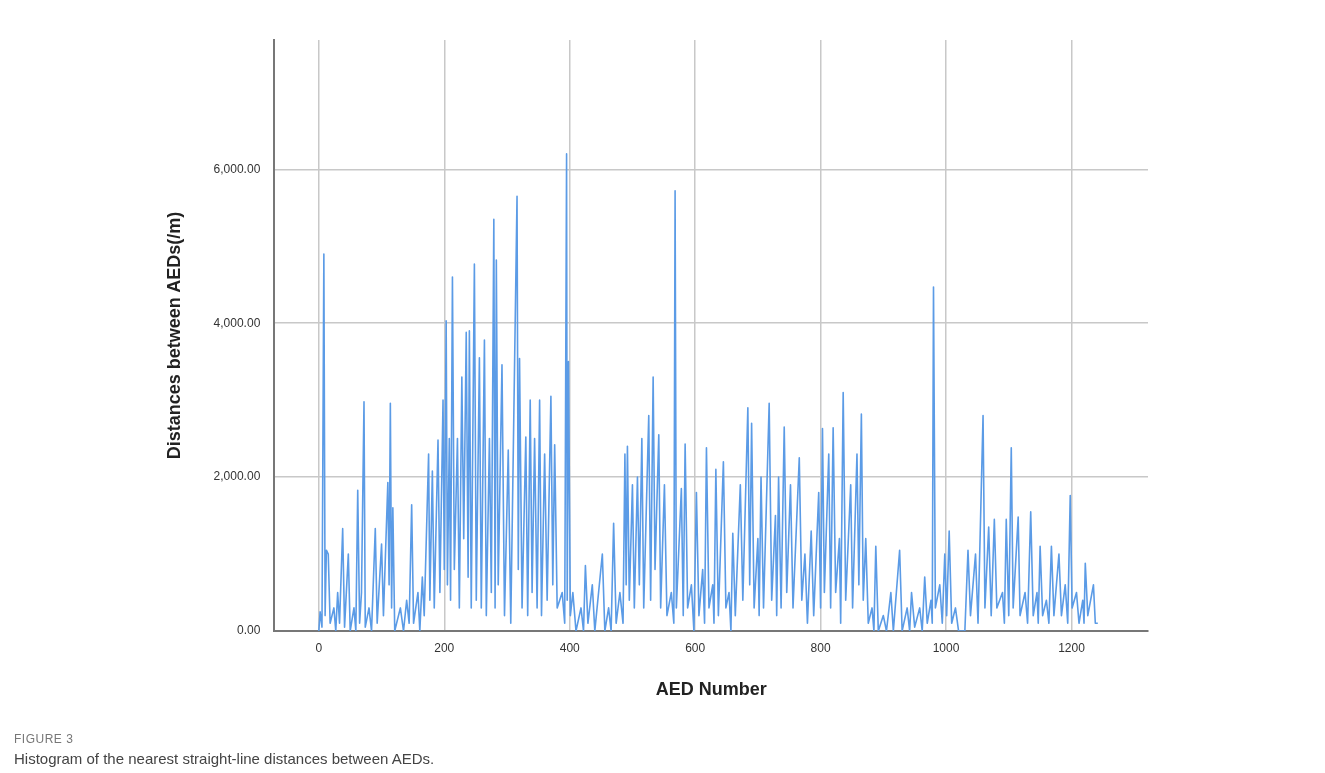  What do you see at coordinates (237, 476) in the screenshot?
I see `y-tick-label: 2,000.00` at bounding box center [237, 476].